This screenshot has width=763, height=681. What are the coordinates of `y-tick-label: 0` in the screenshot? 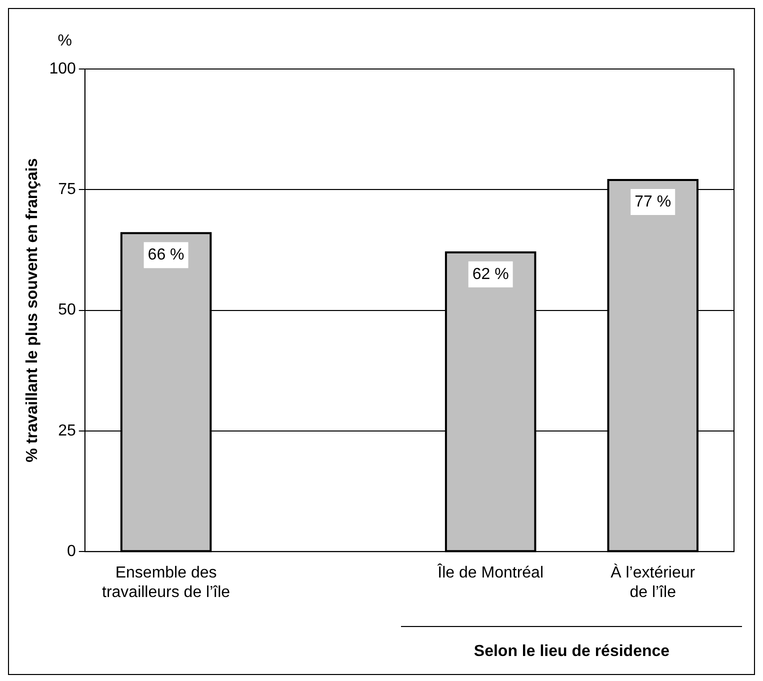 It's located at (71, 551).